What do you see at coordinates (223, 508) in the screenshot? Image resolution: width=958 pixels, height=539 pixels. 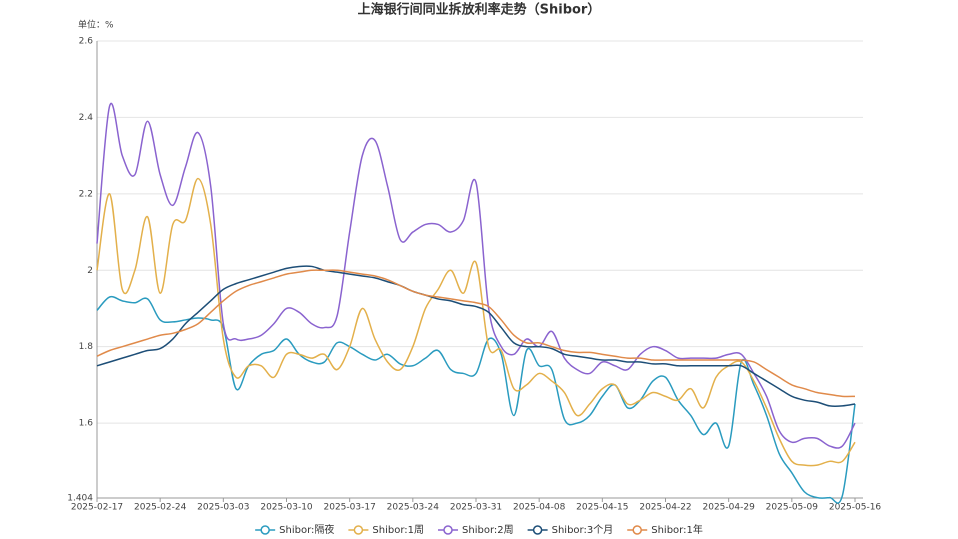 I see `x-tick-label: 2025-03-03` at bounding box center [223, 508].